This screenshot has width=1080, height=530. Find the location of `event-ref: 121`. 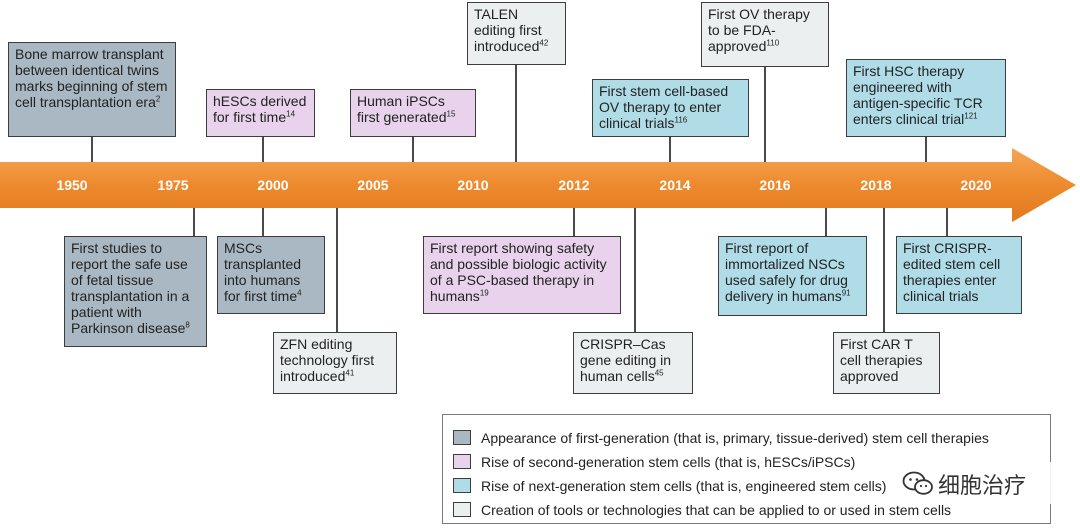

event-ref: 121 is located at coordinates (971, 116).